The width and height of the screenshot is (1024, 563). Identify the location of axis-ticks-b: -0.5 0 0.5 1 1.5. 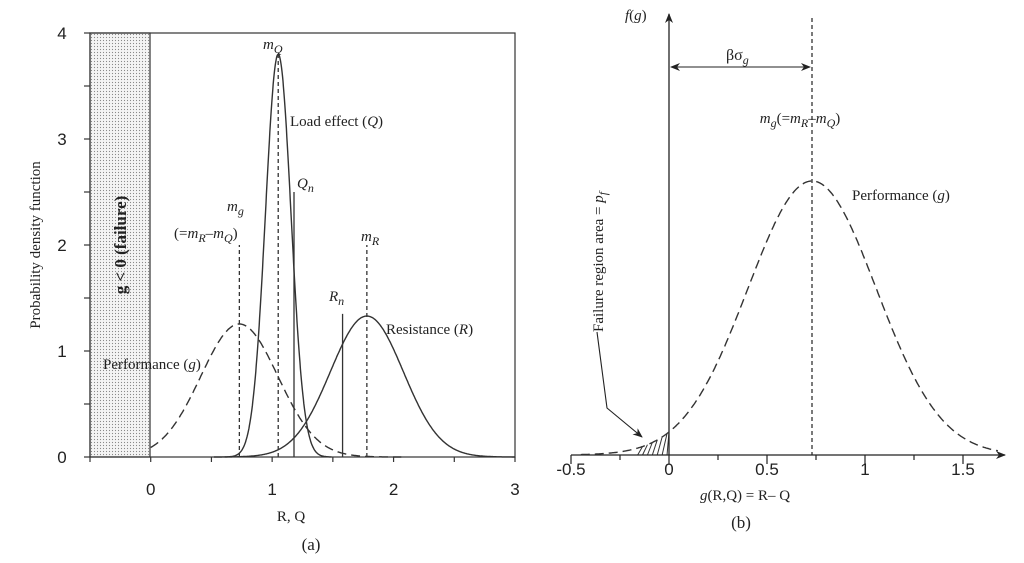
(765, 467).